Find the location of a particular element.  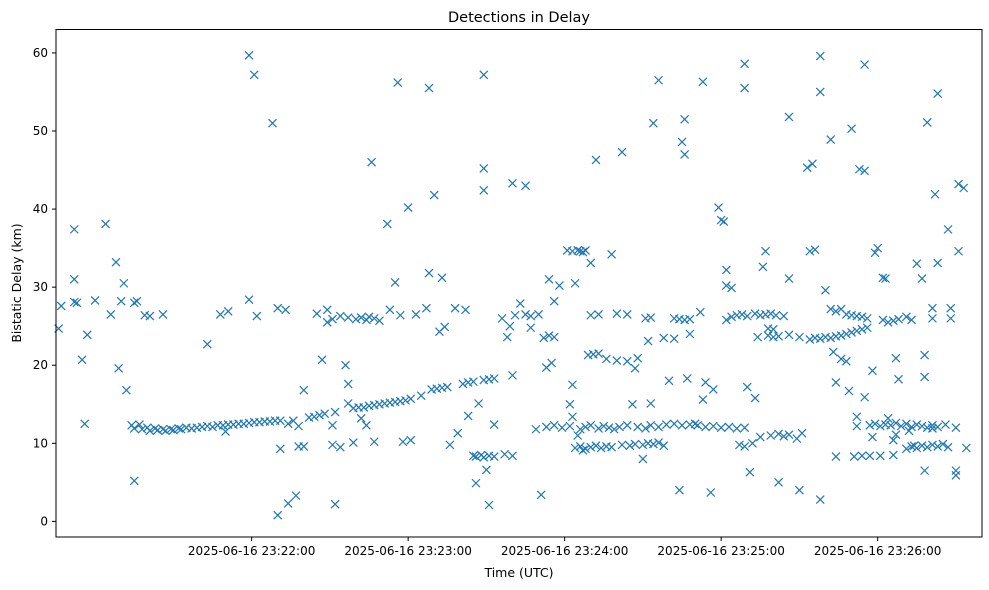

y-tick-label: 0 is located at coordinates (44, 521).